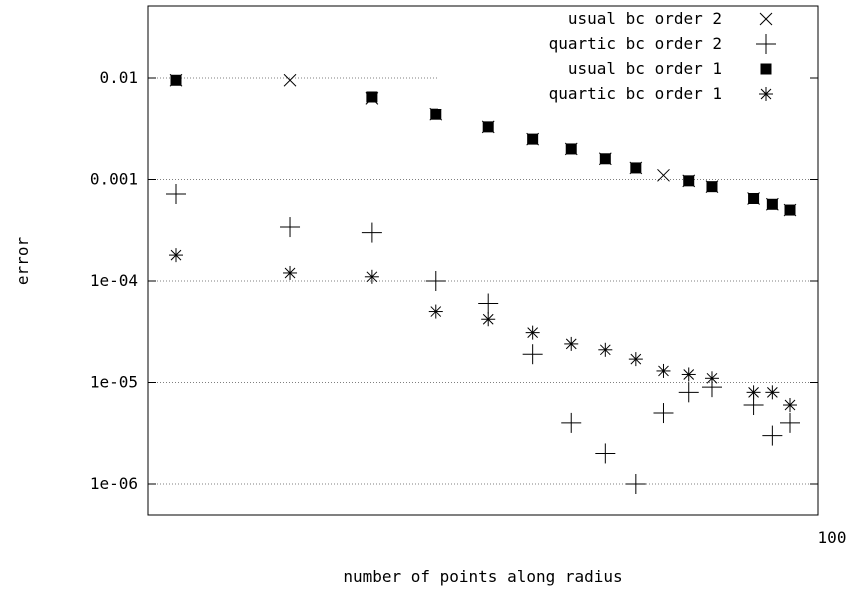 The width and height of the screenshot is (855, 591). Describe the element at coordinates (645, 68) in the screenshot. I see `legend-label: usual bc order 1` at that location.